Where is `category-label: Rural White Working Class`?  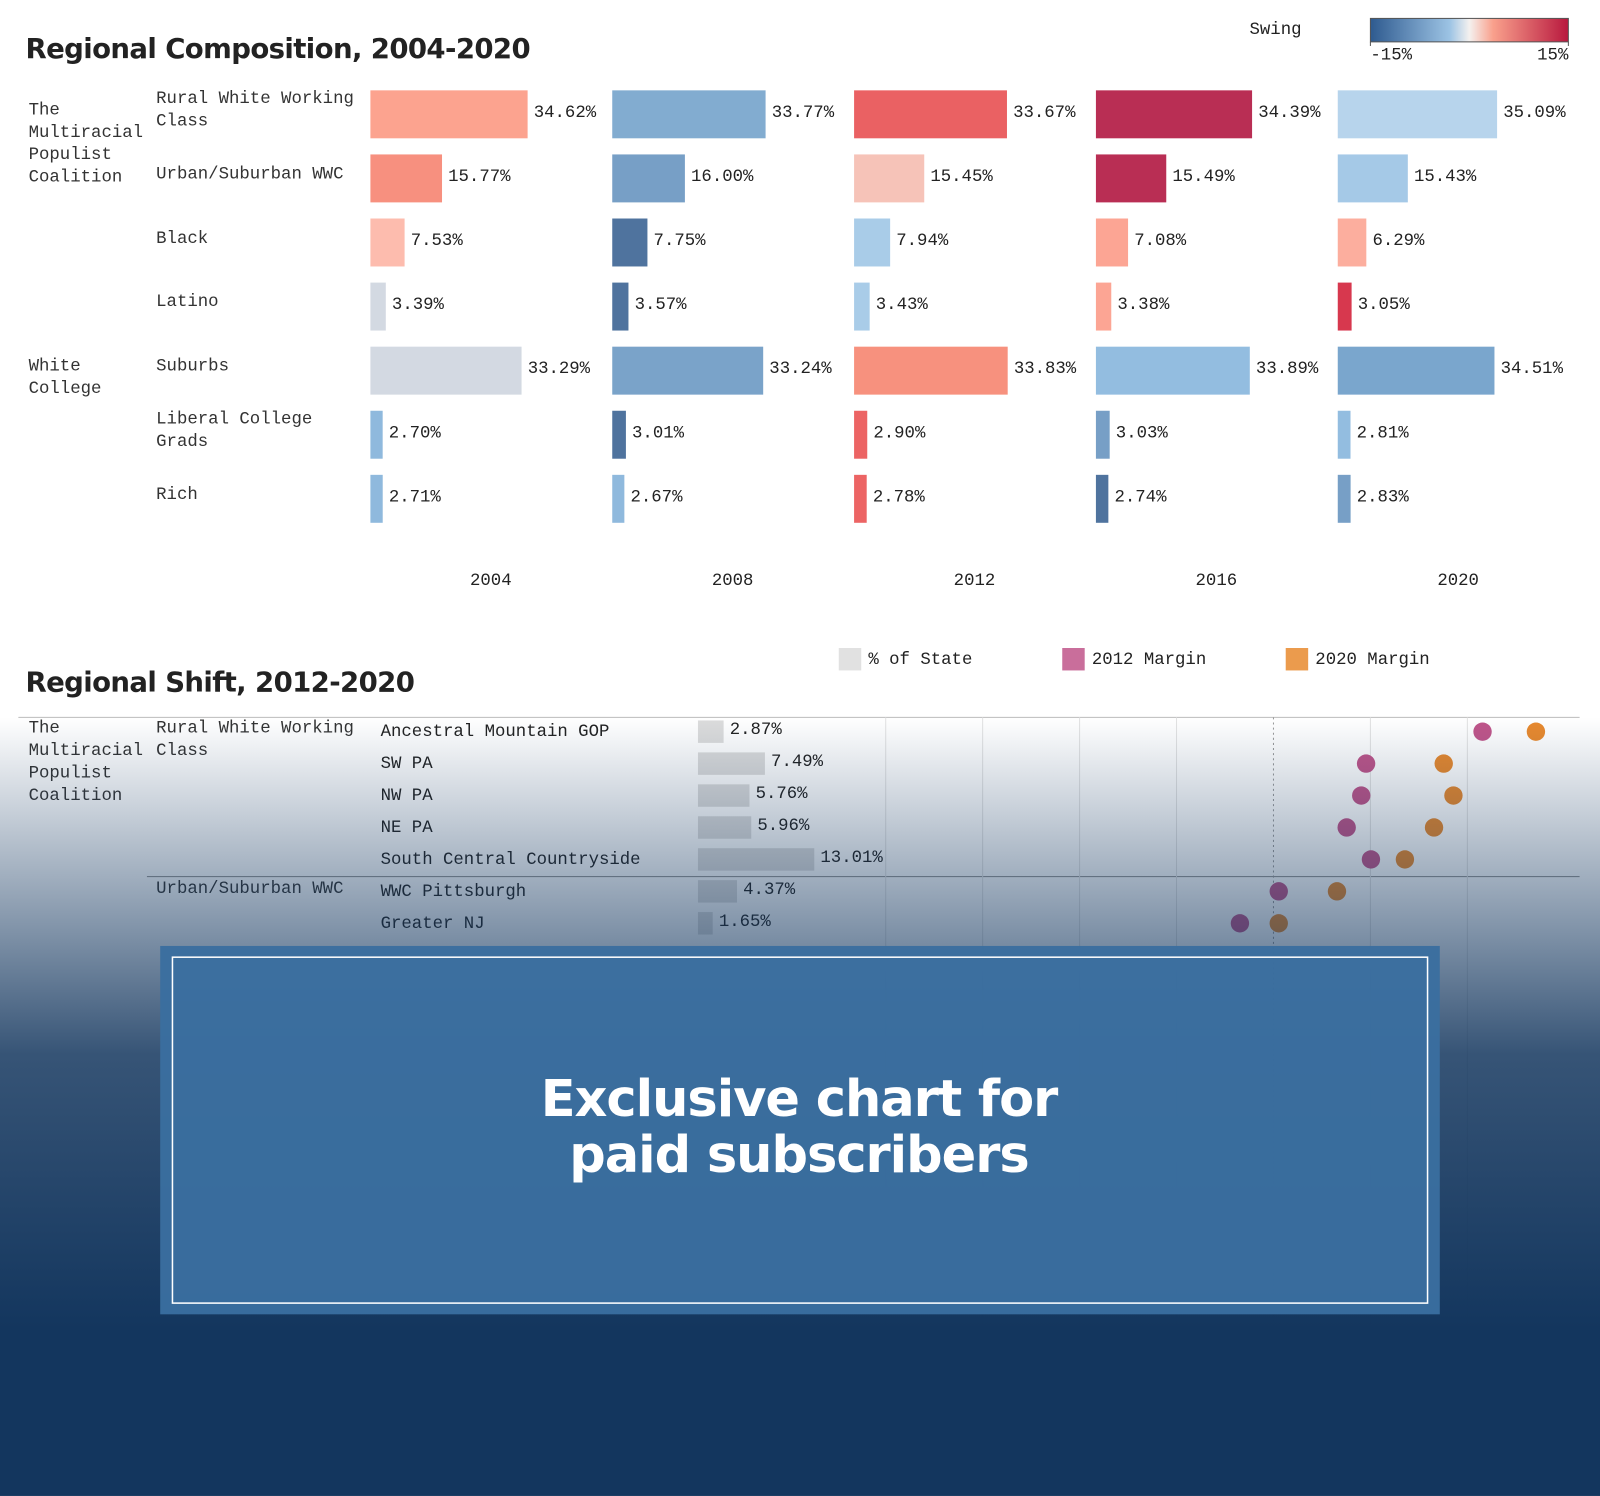
category-label: Rural White Working Class is located at coordinates (255, 110).